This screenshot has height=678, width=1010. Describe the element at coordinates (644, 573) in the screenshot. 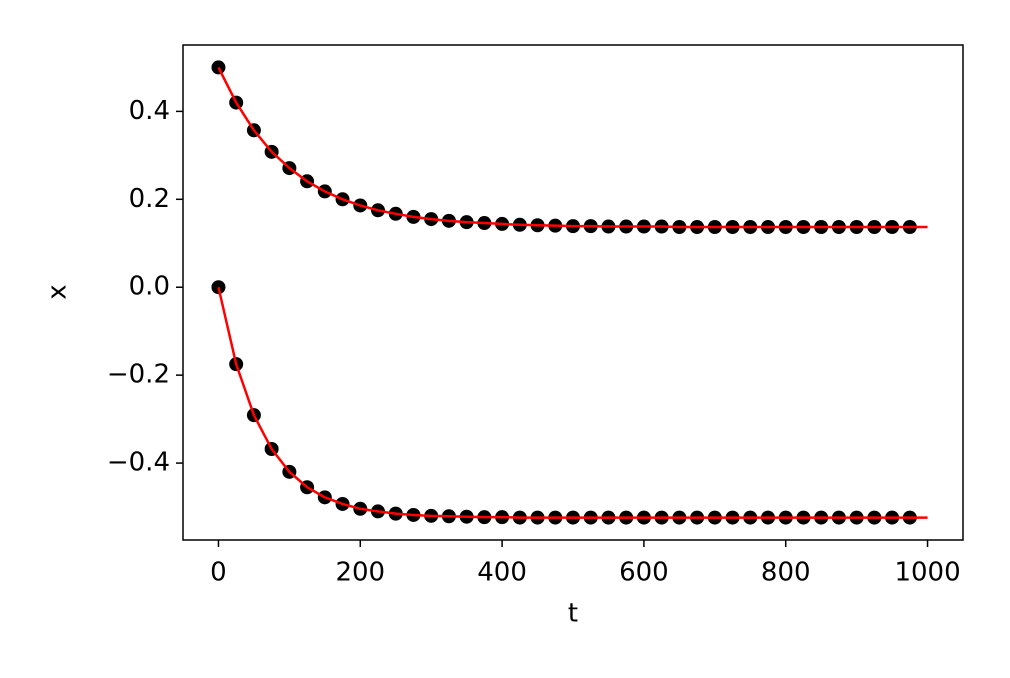

I see `x-tick-label: 600` at that location.